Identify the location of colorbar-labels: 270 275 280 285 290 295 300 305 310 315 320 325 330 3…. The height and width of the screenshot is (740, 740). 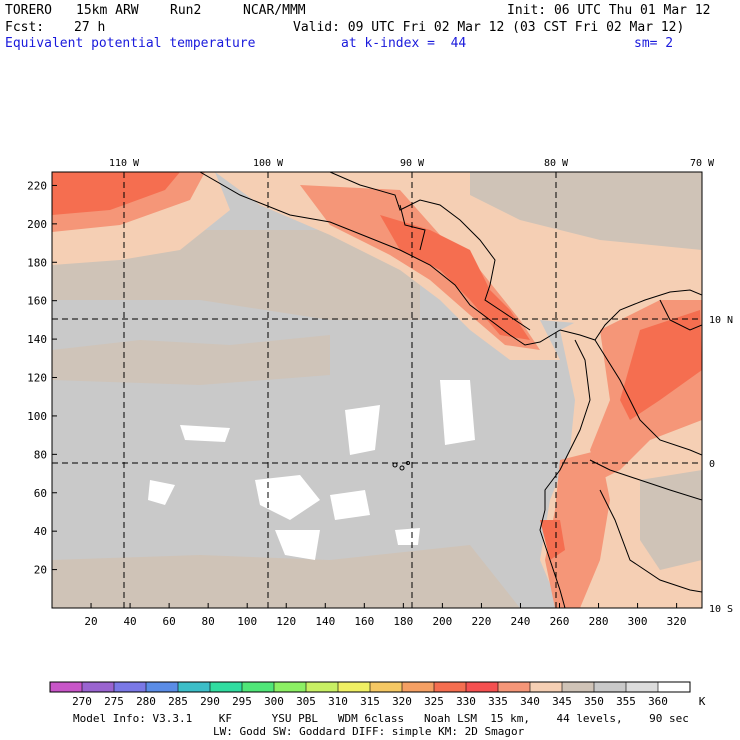
(389, 701).